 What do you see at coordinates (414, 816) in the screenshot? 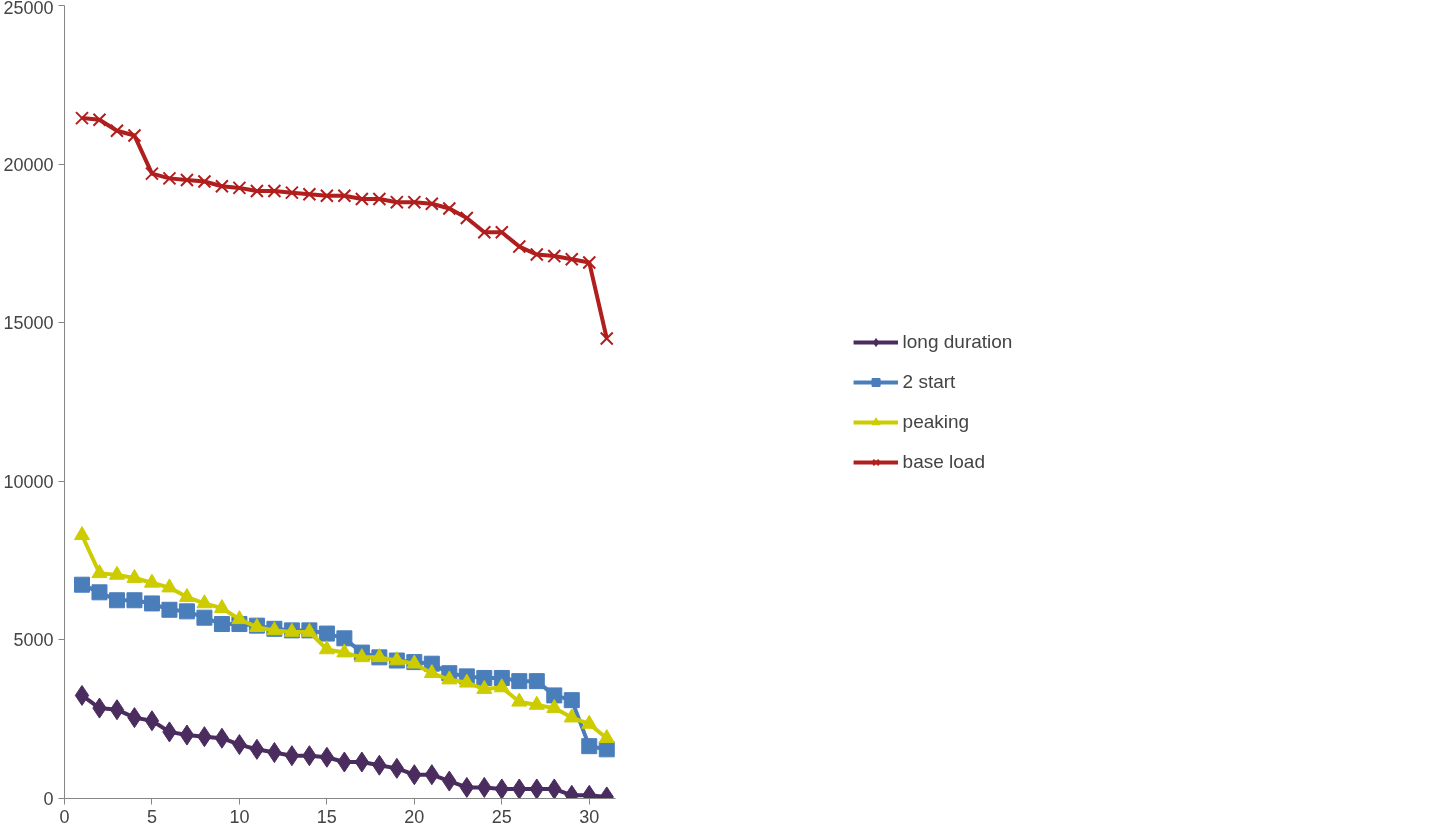
I see `x-tick-label: 20` at bounding box center [414, 816].